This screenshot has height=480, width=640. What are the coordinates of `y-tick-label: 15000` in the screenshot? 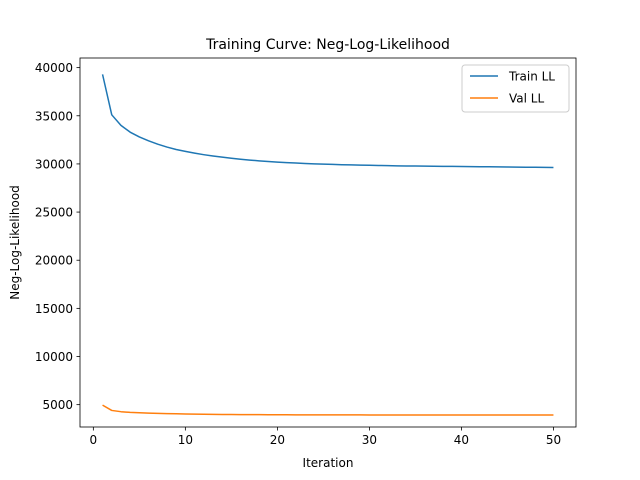 It's located at (54, 309).